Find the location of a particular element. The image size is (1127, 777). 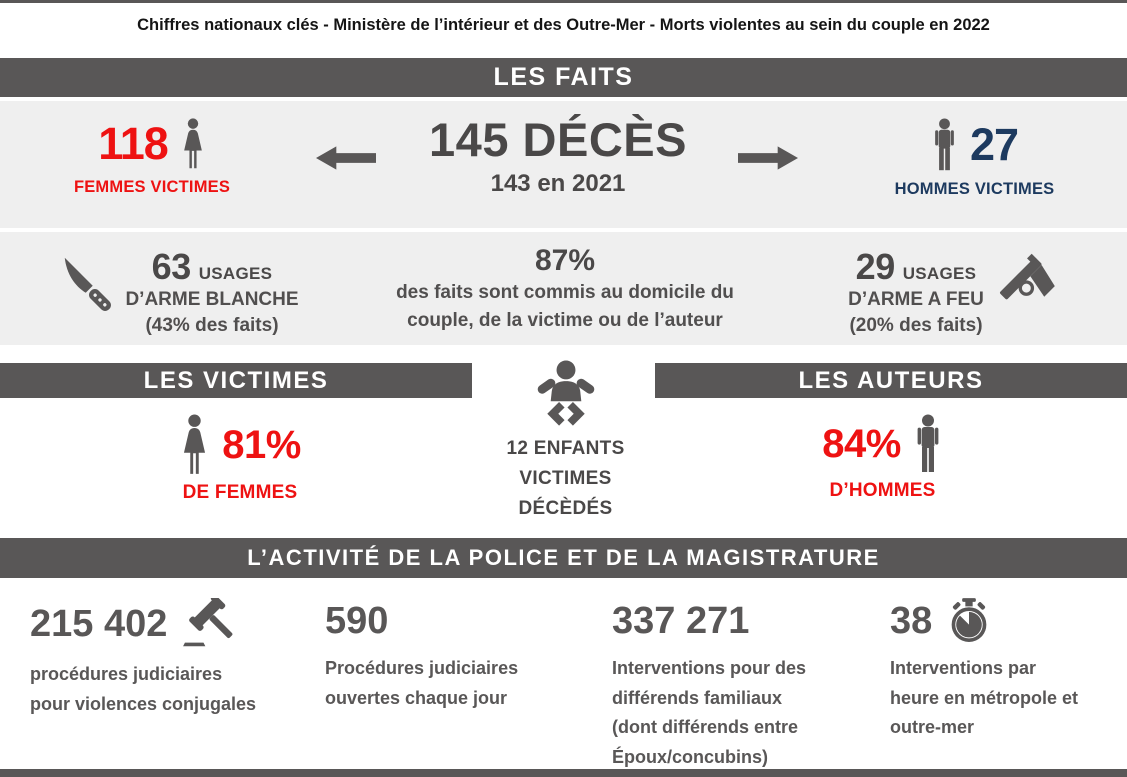

baby-icon is located at coordinates (566, 395).